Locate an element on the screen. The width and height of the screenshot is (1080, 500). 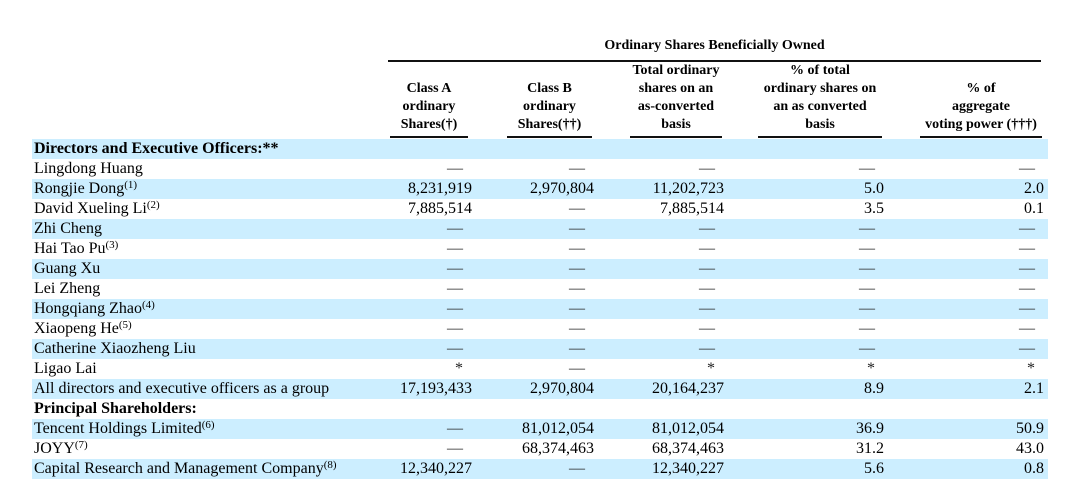
table-row: Principal Shareholders: is located at coordinates (540, 409).